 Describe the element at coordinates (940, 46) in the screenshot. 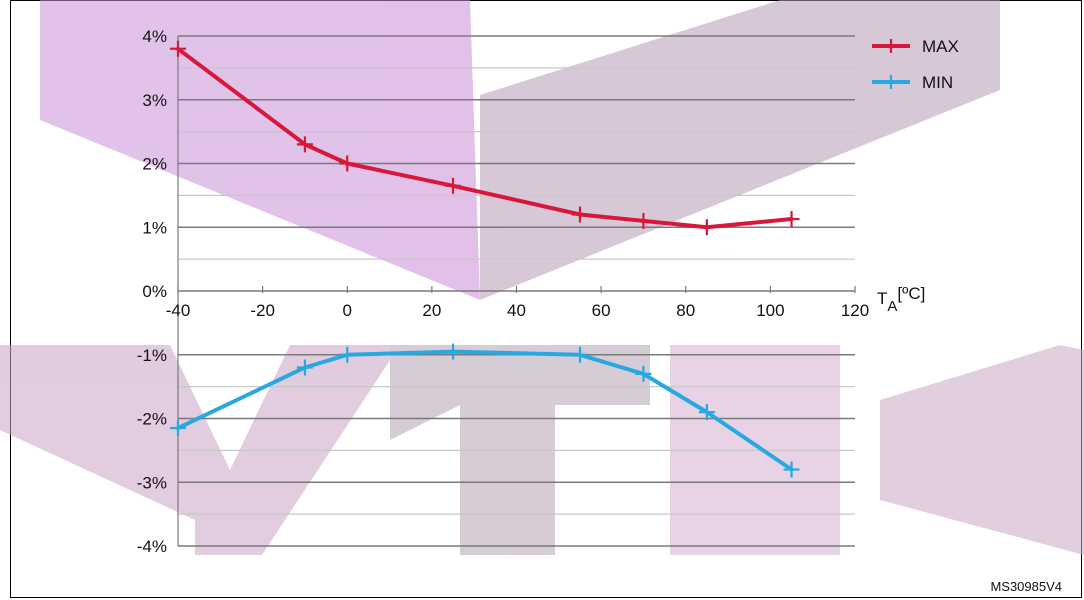

I see `legend-label: MAX` at that location.